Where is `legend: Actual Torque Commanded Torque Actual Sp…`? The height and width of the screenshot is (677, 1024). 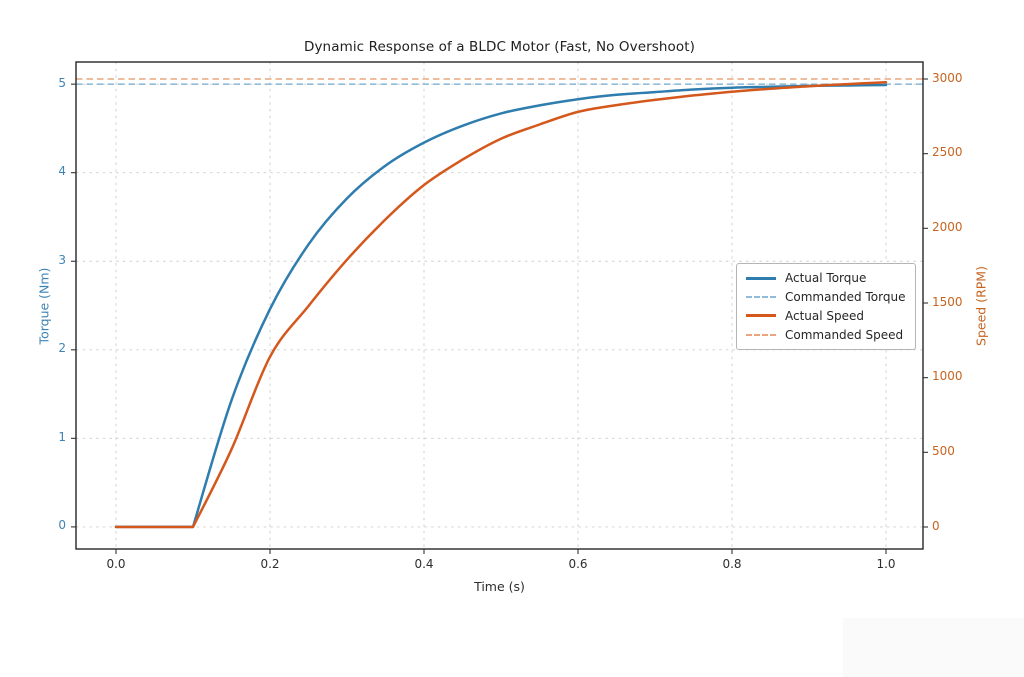 legend: Actual Torque Commanded Torque Actual Sp… is located at coordinates (826, 306).